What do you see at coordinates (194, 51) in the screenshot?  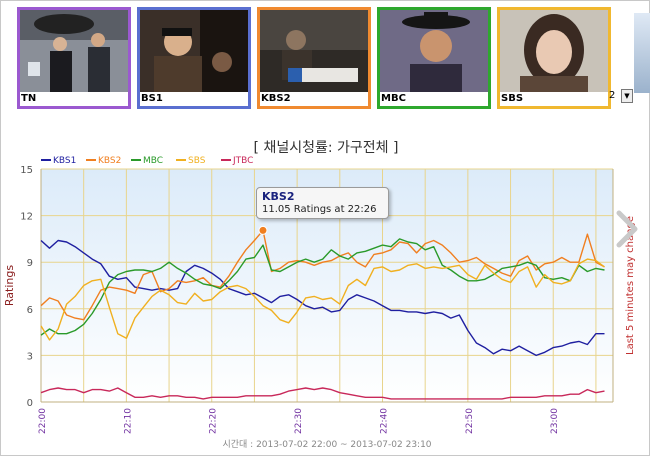 I see `thumb-image-street` at bounding box center [194, 51].